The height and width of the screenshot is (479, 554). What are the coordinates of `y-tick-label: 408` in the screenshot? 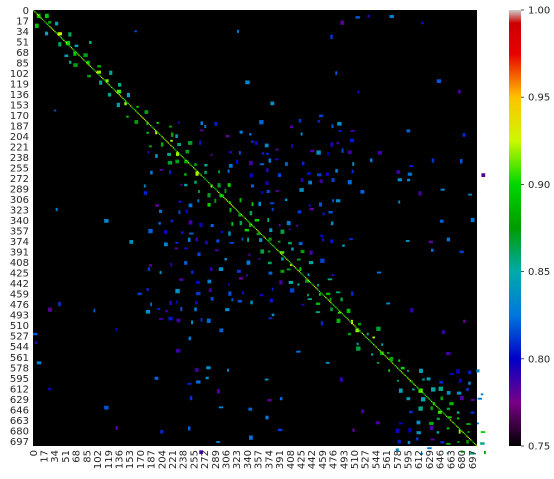 It's located at (19, 263).